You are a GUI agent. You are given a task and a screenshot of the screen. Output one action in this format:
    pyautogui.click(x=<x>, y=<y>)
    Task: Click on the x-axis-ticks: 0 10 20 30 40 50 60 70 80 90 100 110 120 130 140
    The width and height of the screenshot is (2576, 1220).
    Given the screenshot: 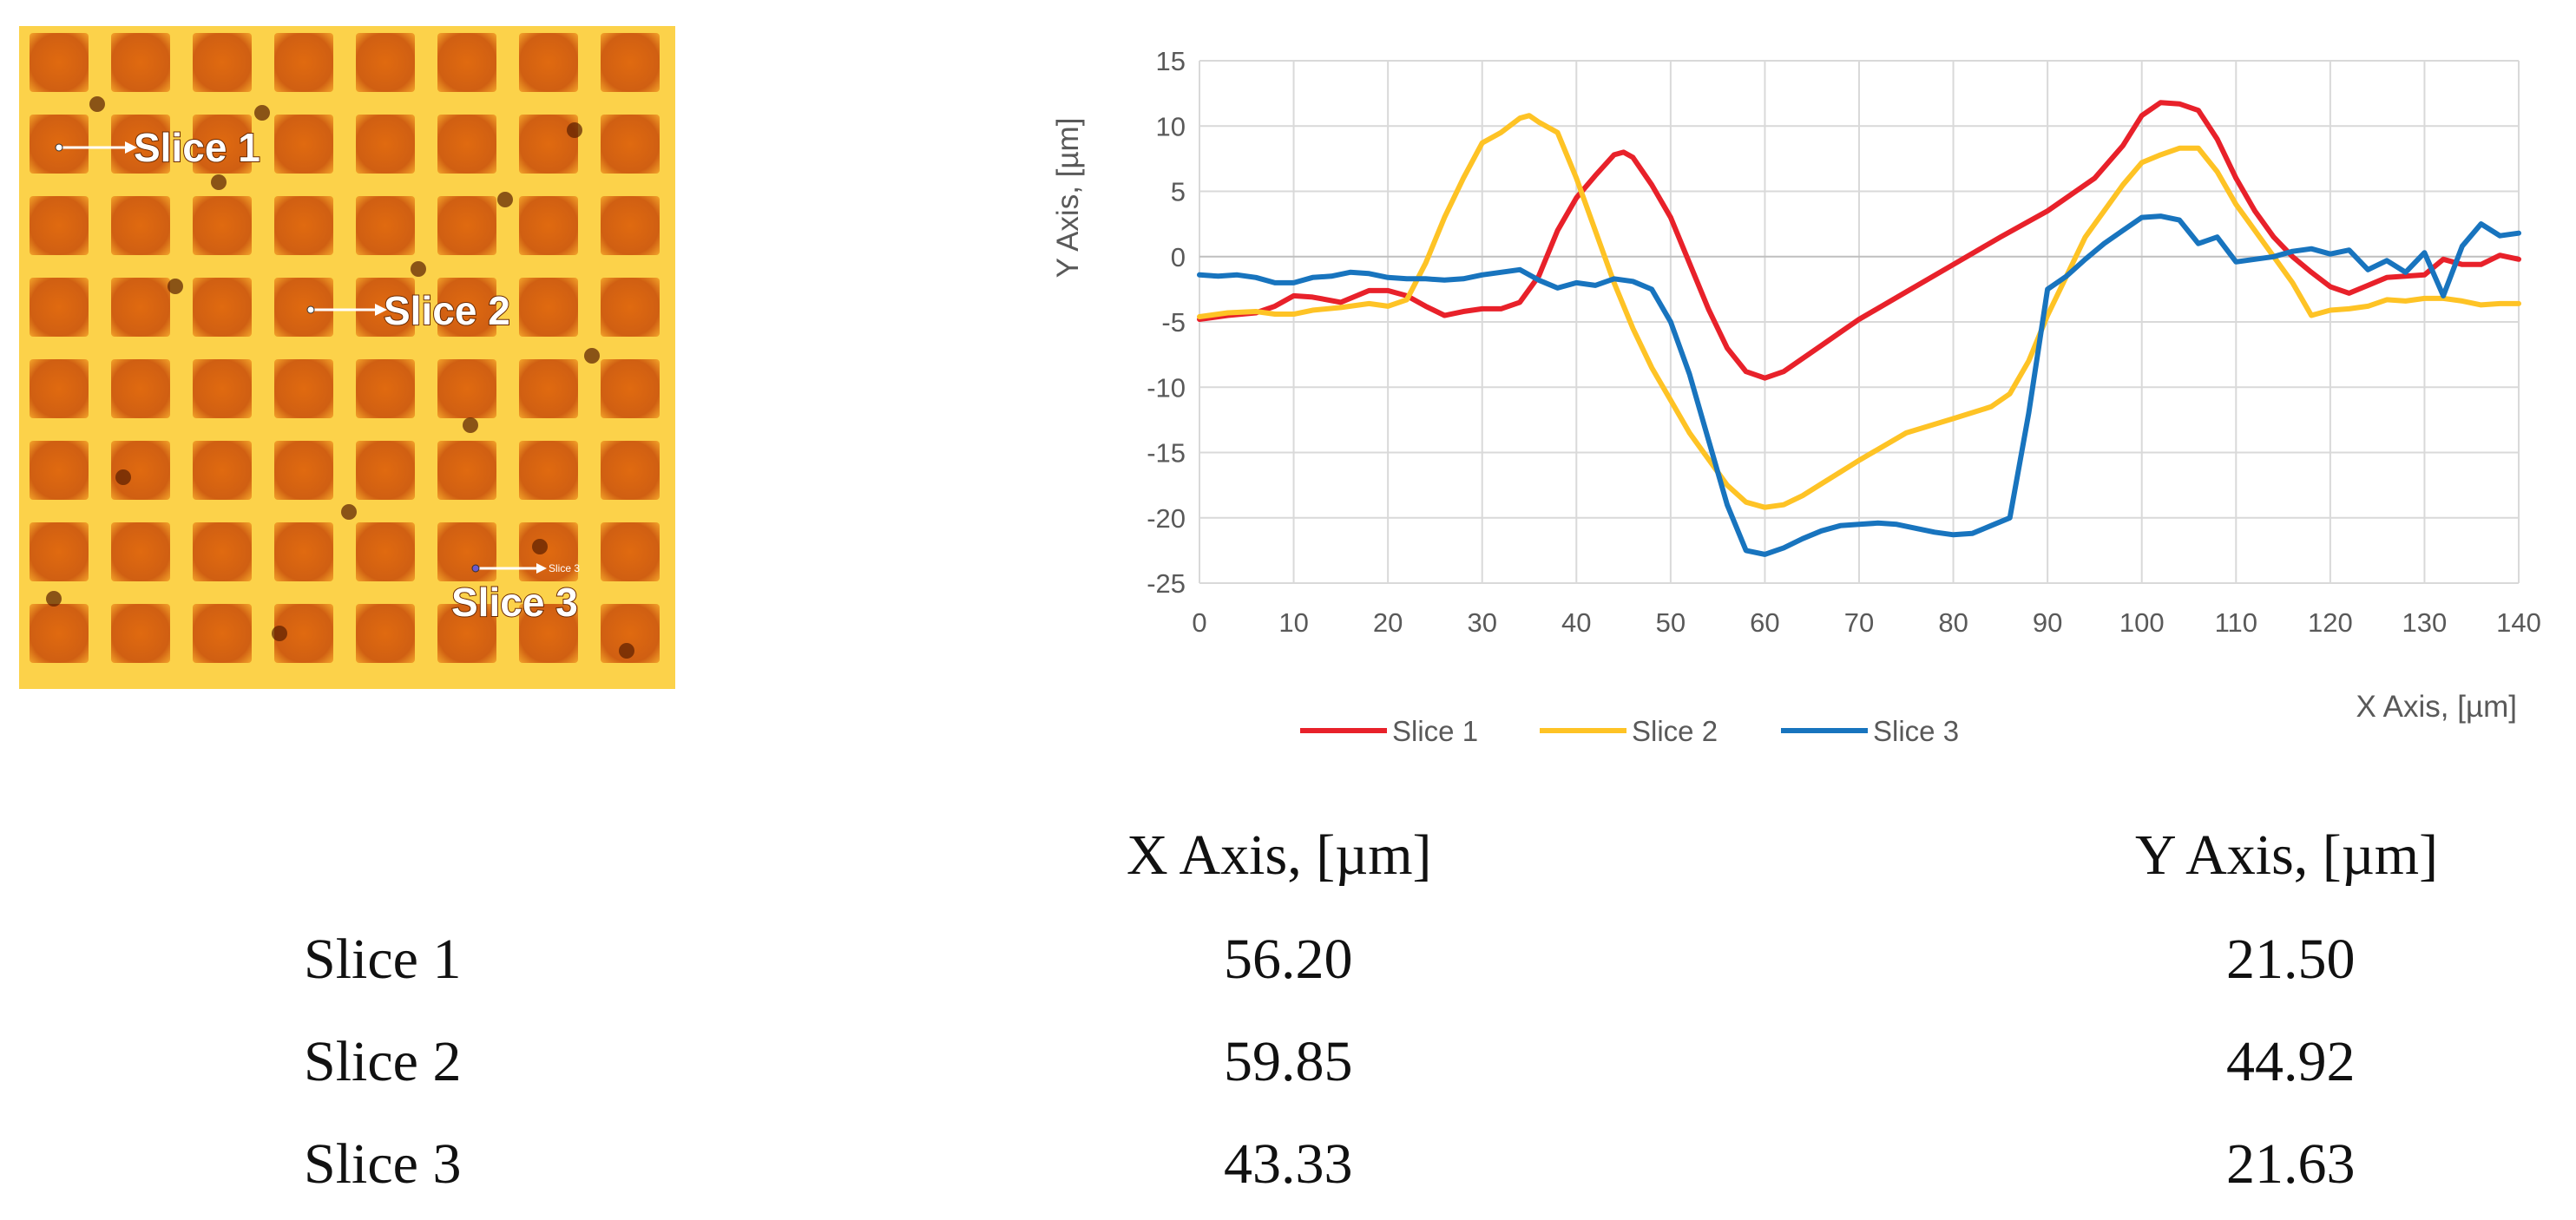 What is the action you would take?
    pyautogui.click(x=1866, y=622)
    